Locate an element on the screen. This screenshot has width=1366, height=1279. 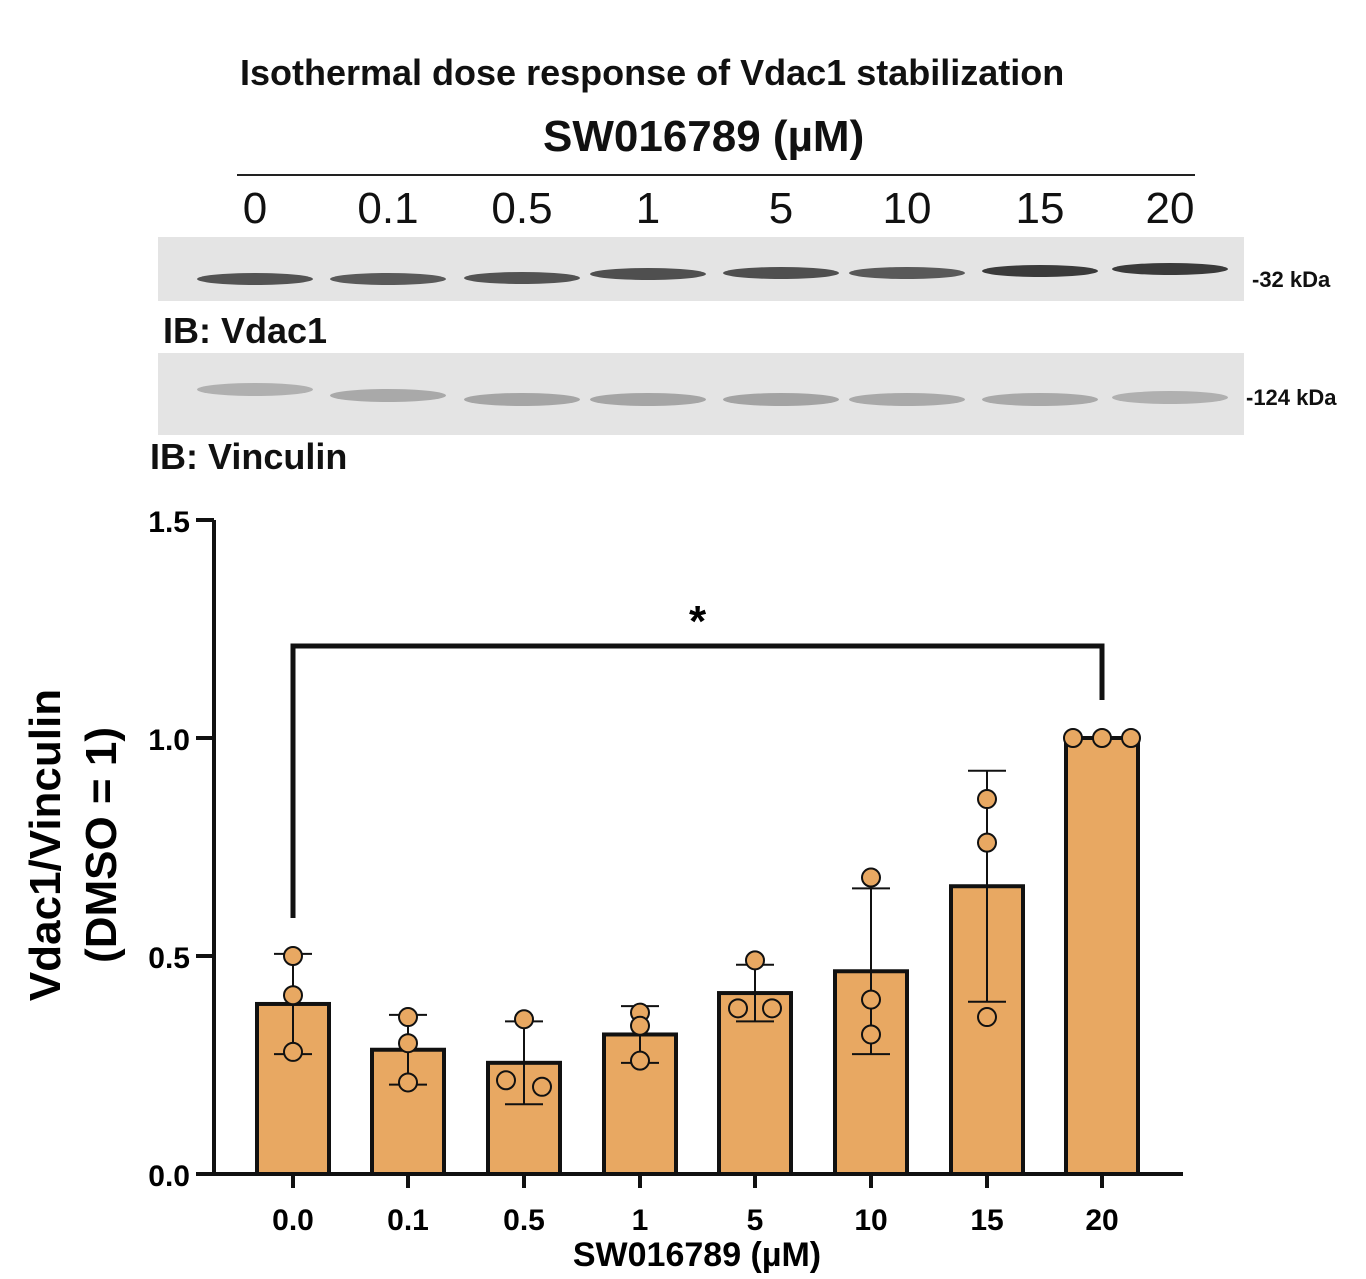
vinculin-blot-panel is located at coordinates (701, 394).